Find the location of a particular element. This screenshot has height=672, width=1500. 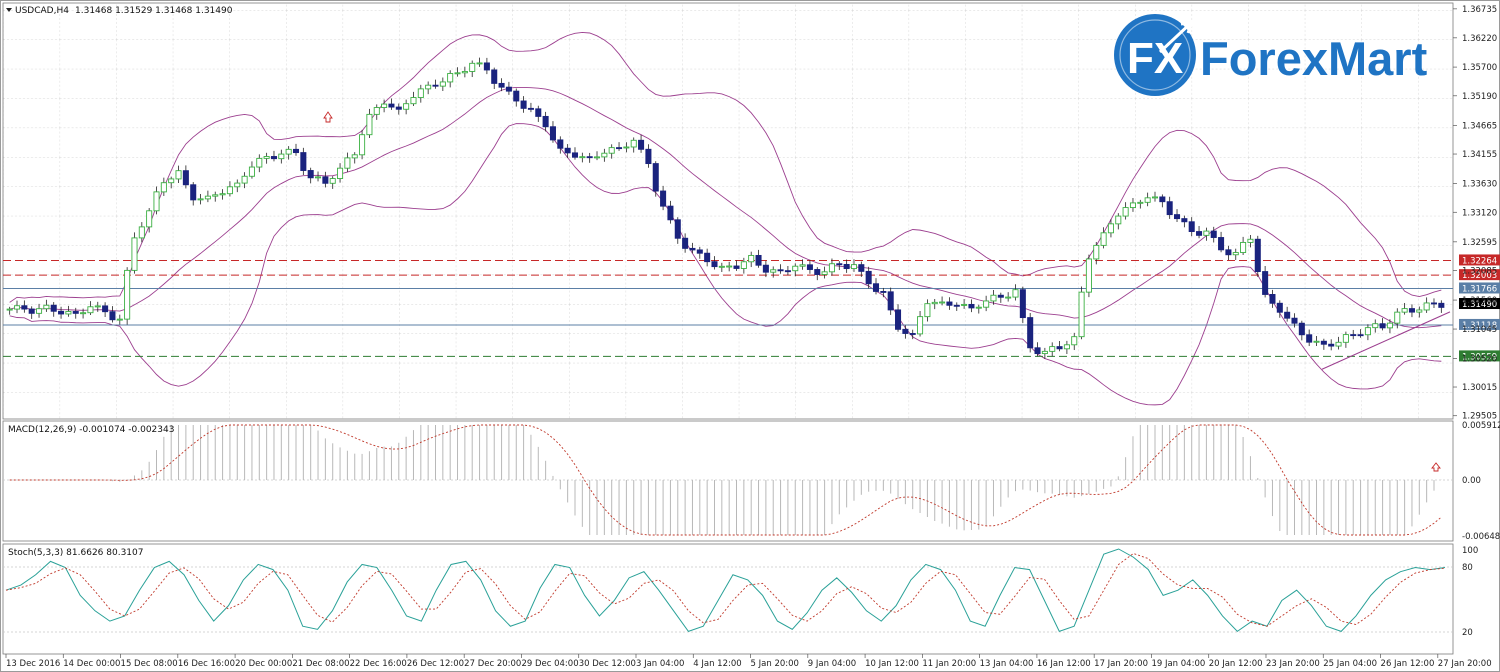

time-tick-label: 19 Jan 04:00 is located at coordinates (1178, 664).